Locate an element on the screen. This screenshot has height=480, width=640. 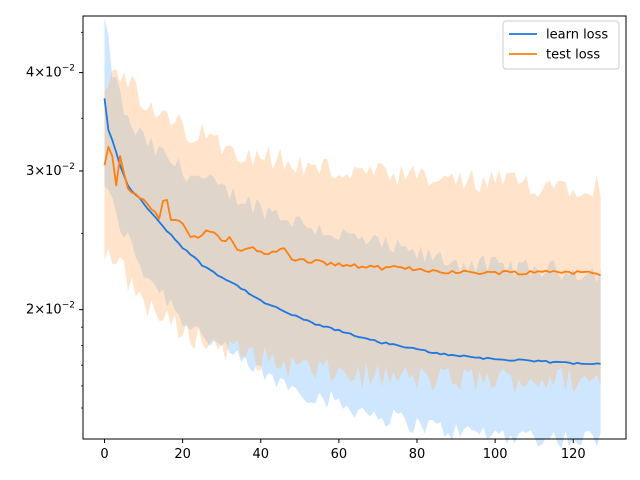
x-tick-label: 100 is located at coordinates (495, 454).